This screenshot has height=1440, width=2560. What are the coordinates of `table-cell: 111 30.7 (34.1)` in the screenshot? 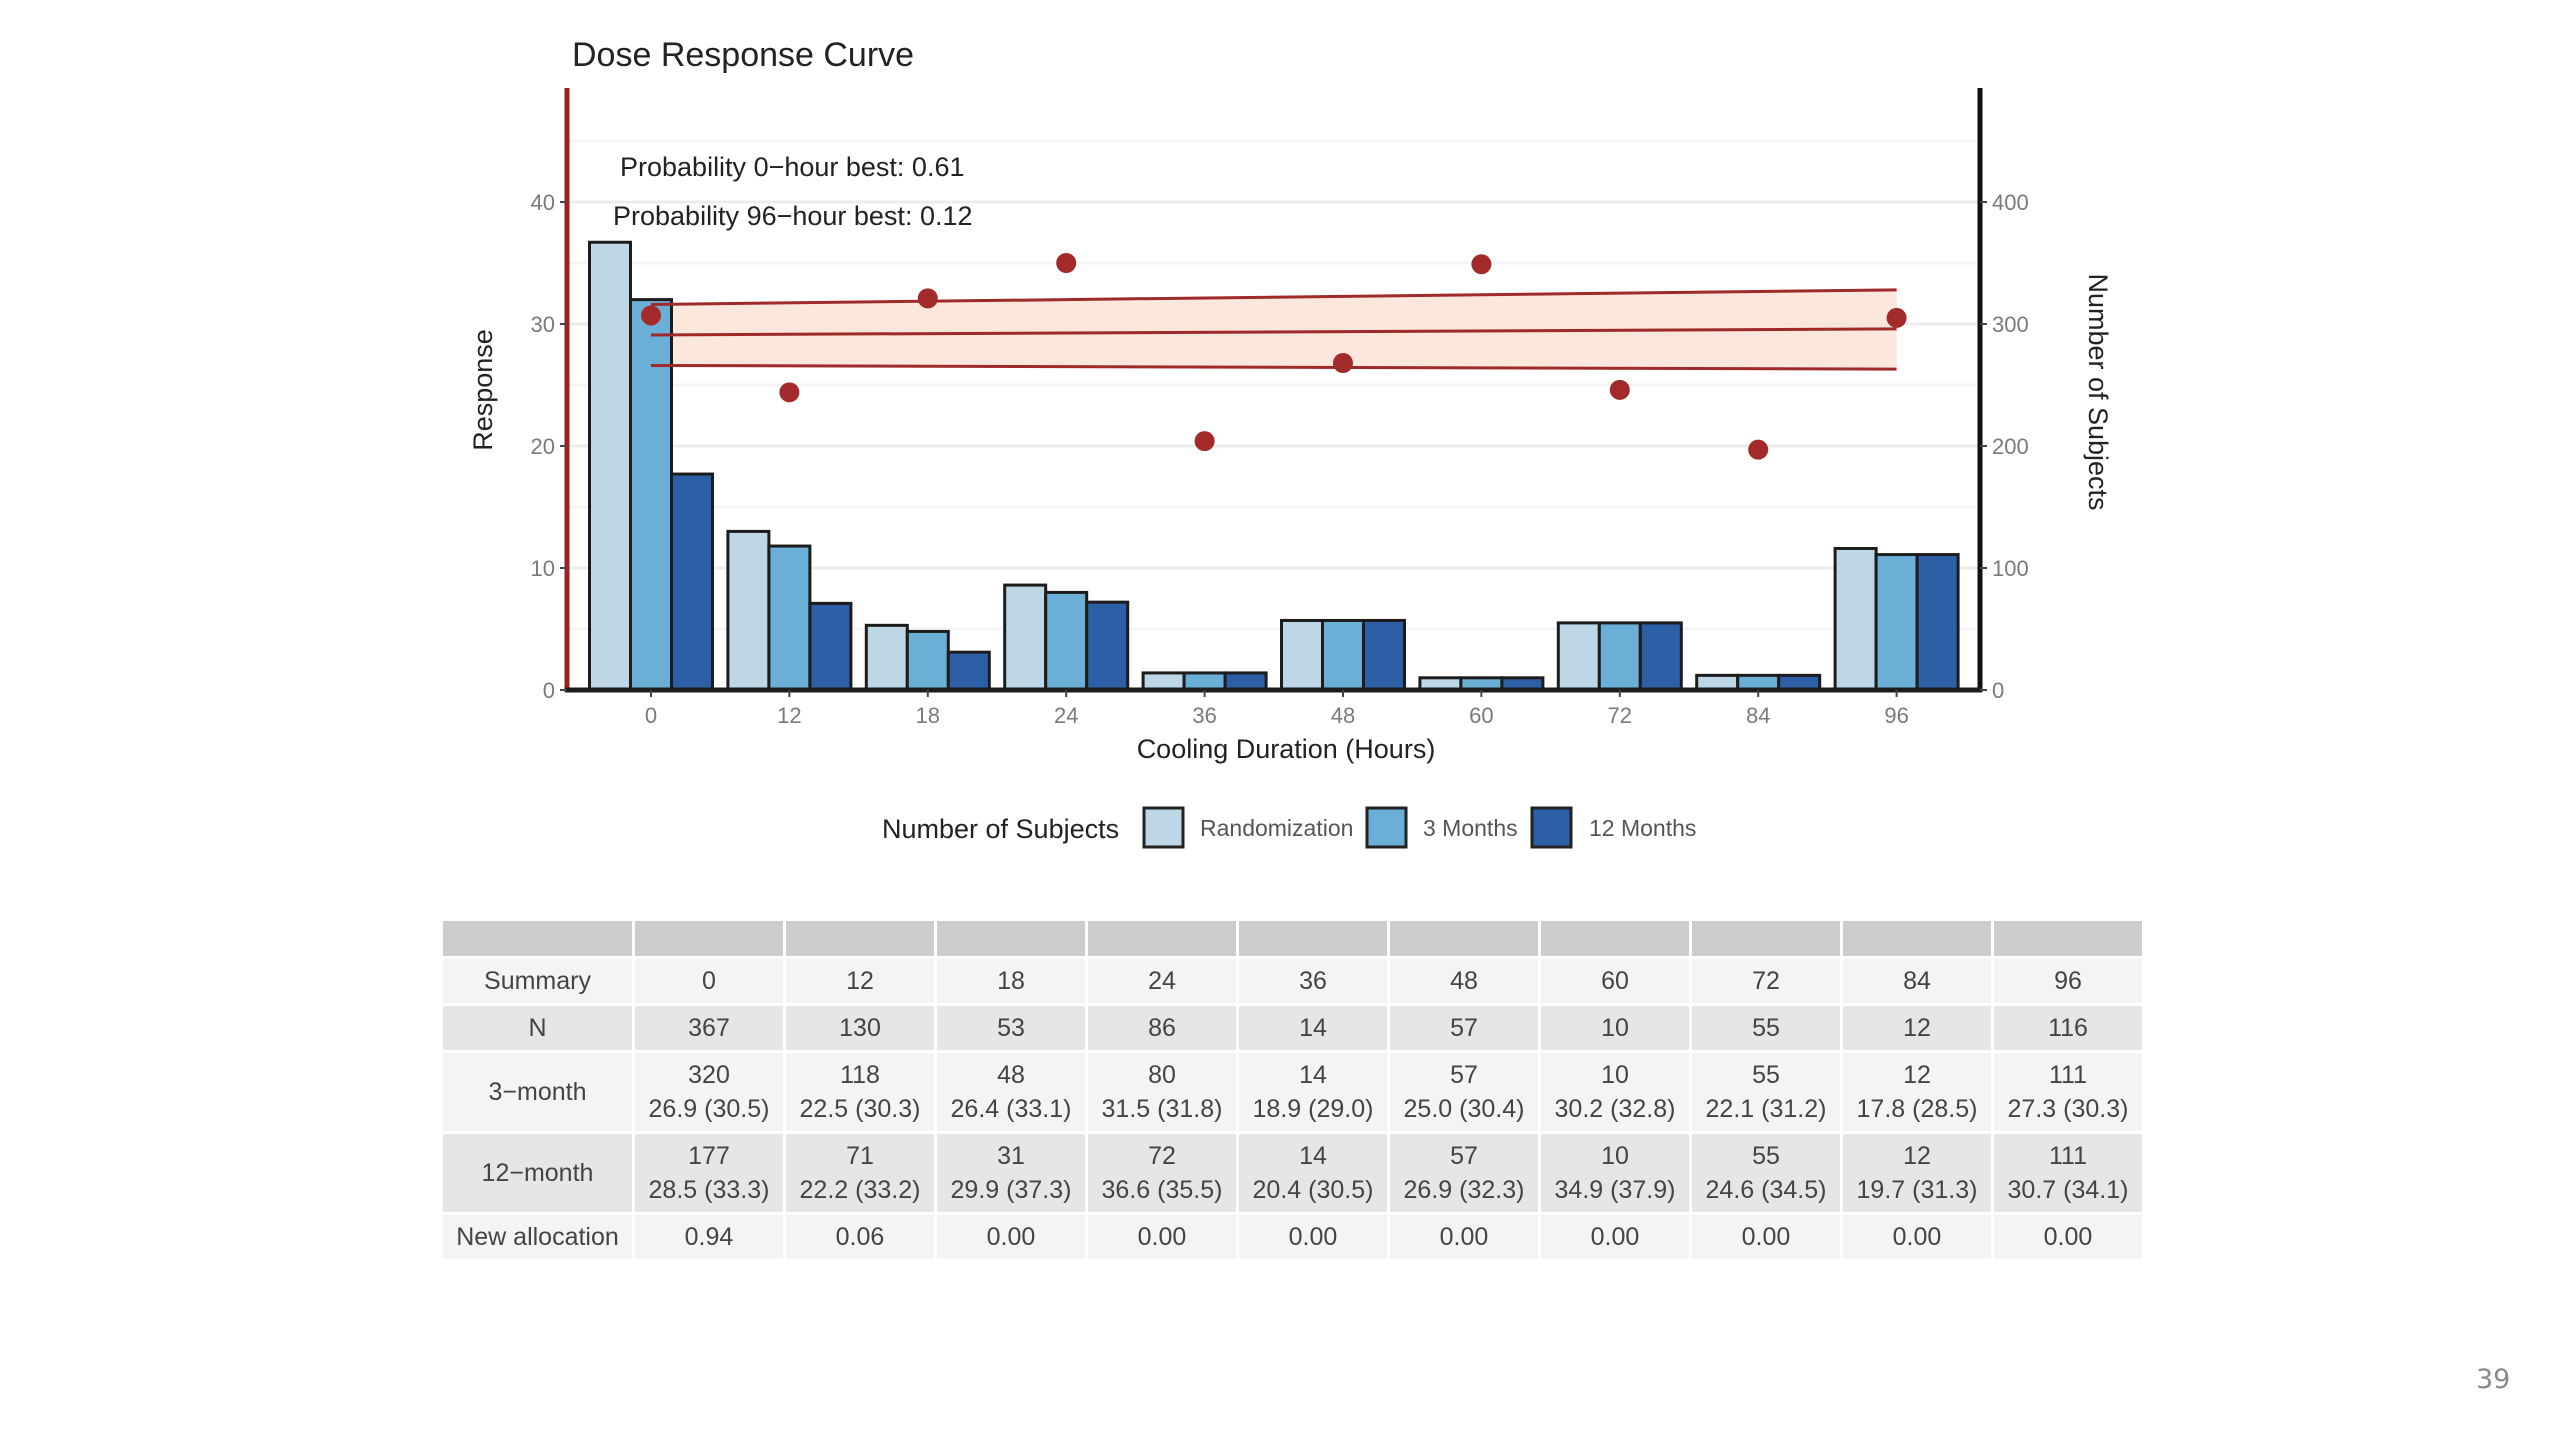 It's located at (2068, 1173).